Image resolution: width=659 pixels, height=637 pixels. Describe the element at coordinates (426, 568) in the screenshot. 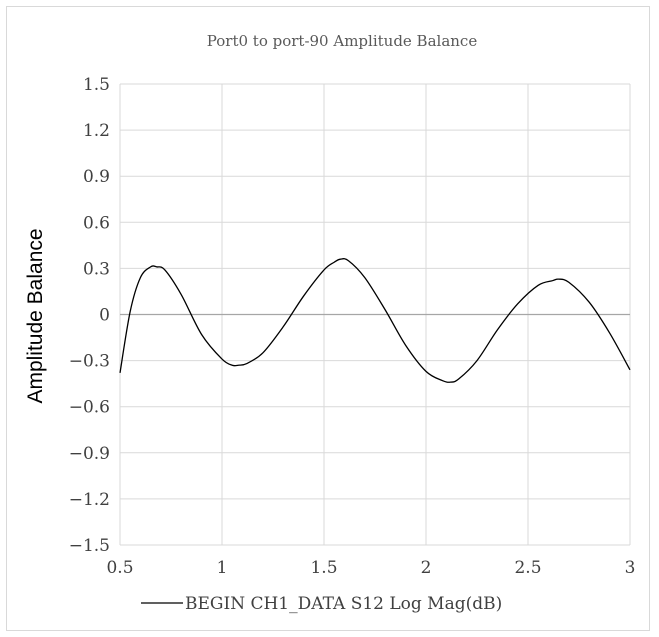

I see `x-tick-label: 2` at that location.